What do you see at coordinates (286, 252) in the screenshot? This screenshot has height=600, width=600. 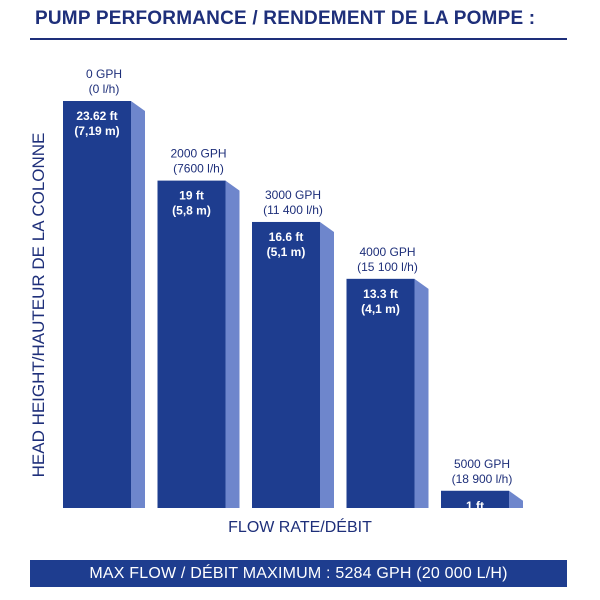 I see `bar-value-label-metric: (5,1 m)` at bounding box center [286, 252].